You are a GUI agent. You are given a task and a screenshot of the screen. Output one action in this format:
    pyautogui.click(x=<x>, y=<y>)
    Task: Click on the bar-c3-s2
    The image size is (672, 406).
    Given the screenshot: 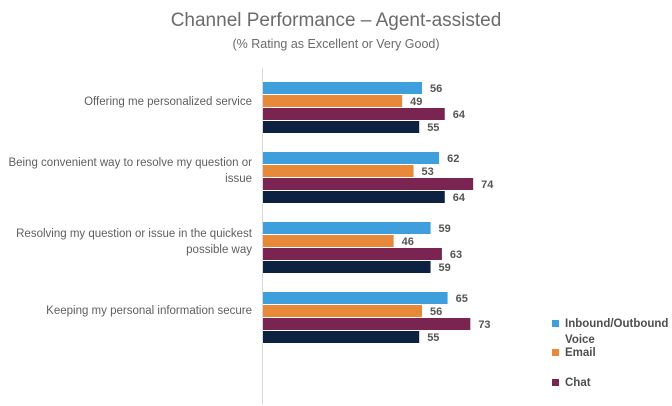 What is the action you would take?
    pyautogui.click(x=328, y=241)
    